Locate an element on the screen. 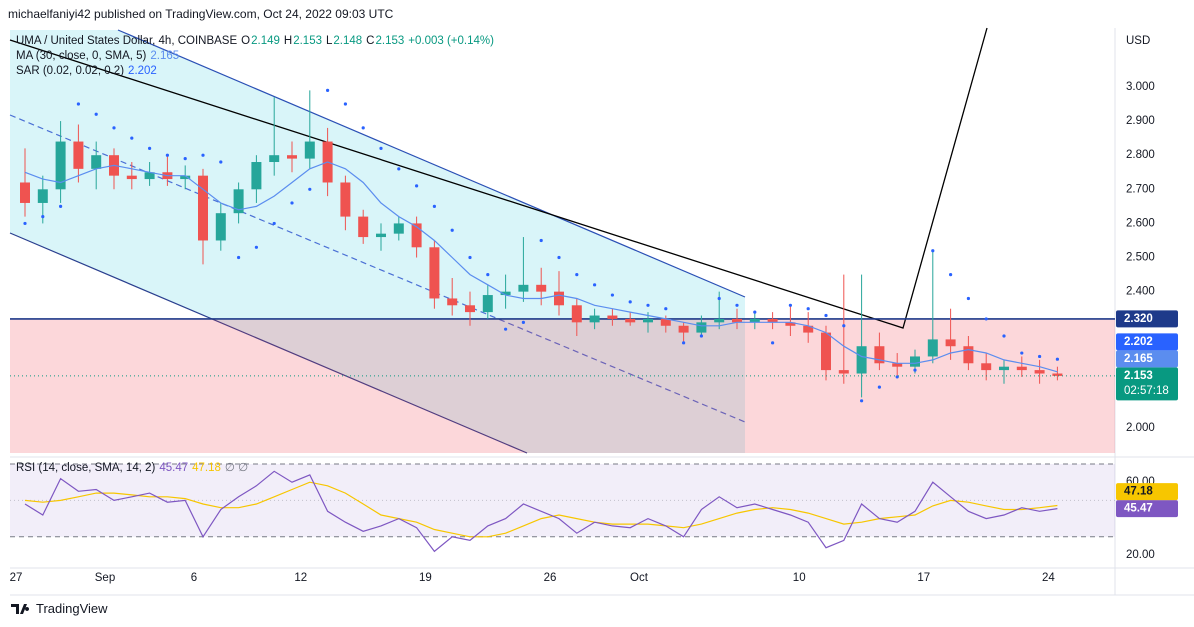 This screenshot has height=627, width=1194. countdown: 02:57:18 is located at coordinates (1146, 391).